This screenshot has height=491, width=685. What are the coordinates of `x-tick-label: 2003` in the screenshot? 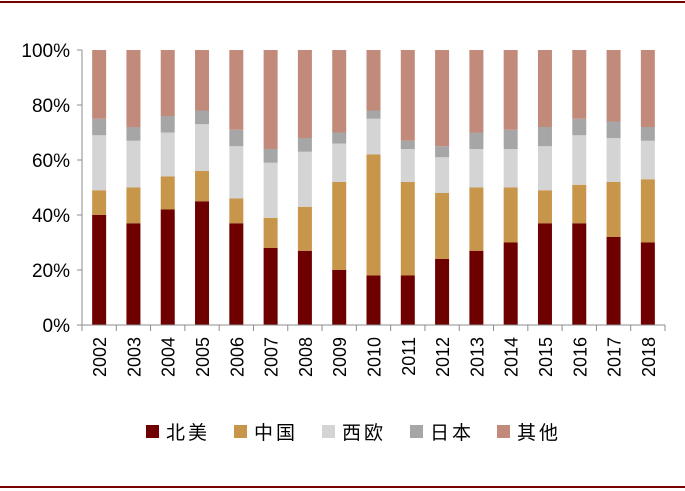 It's located at (134, 357).